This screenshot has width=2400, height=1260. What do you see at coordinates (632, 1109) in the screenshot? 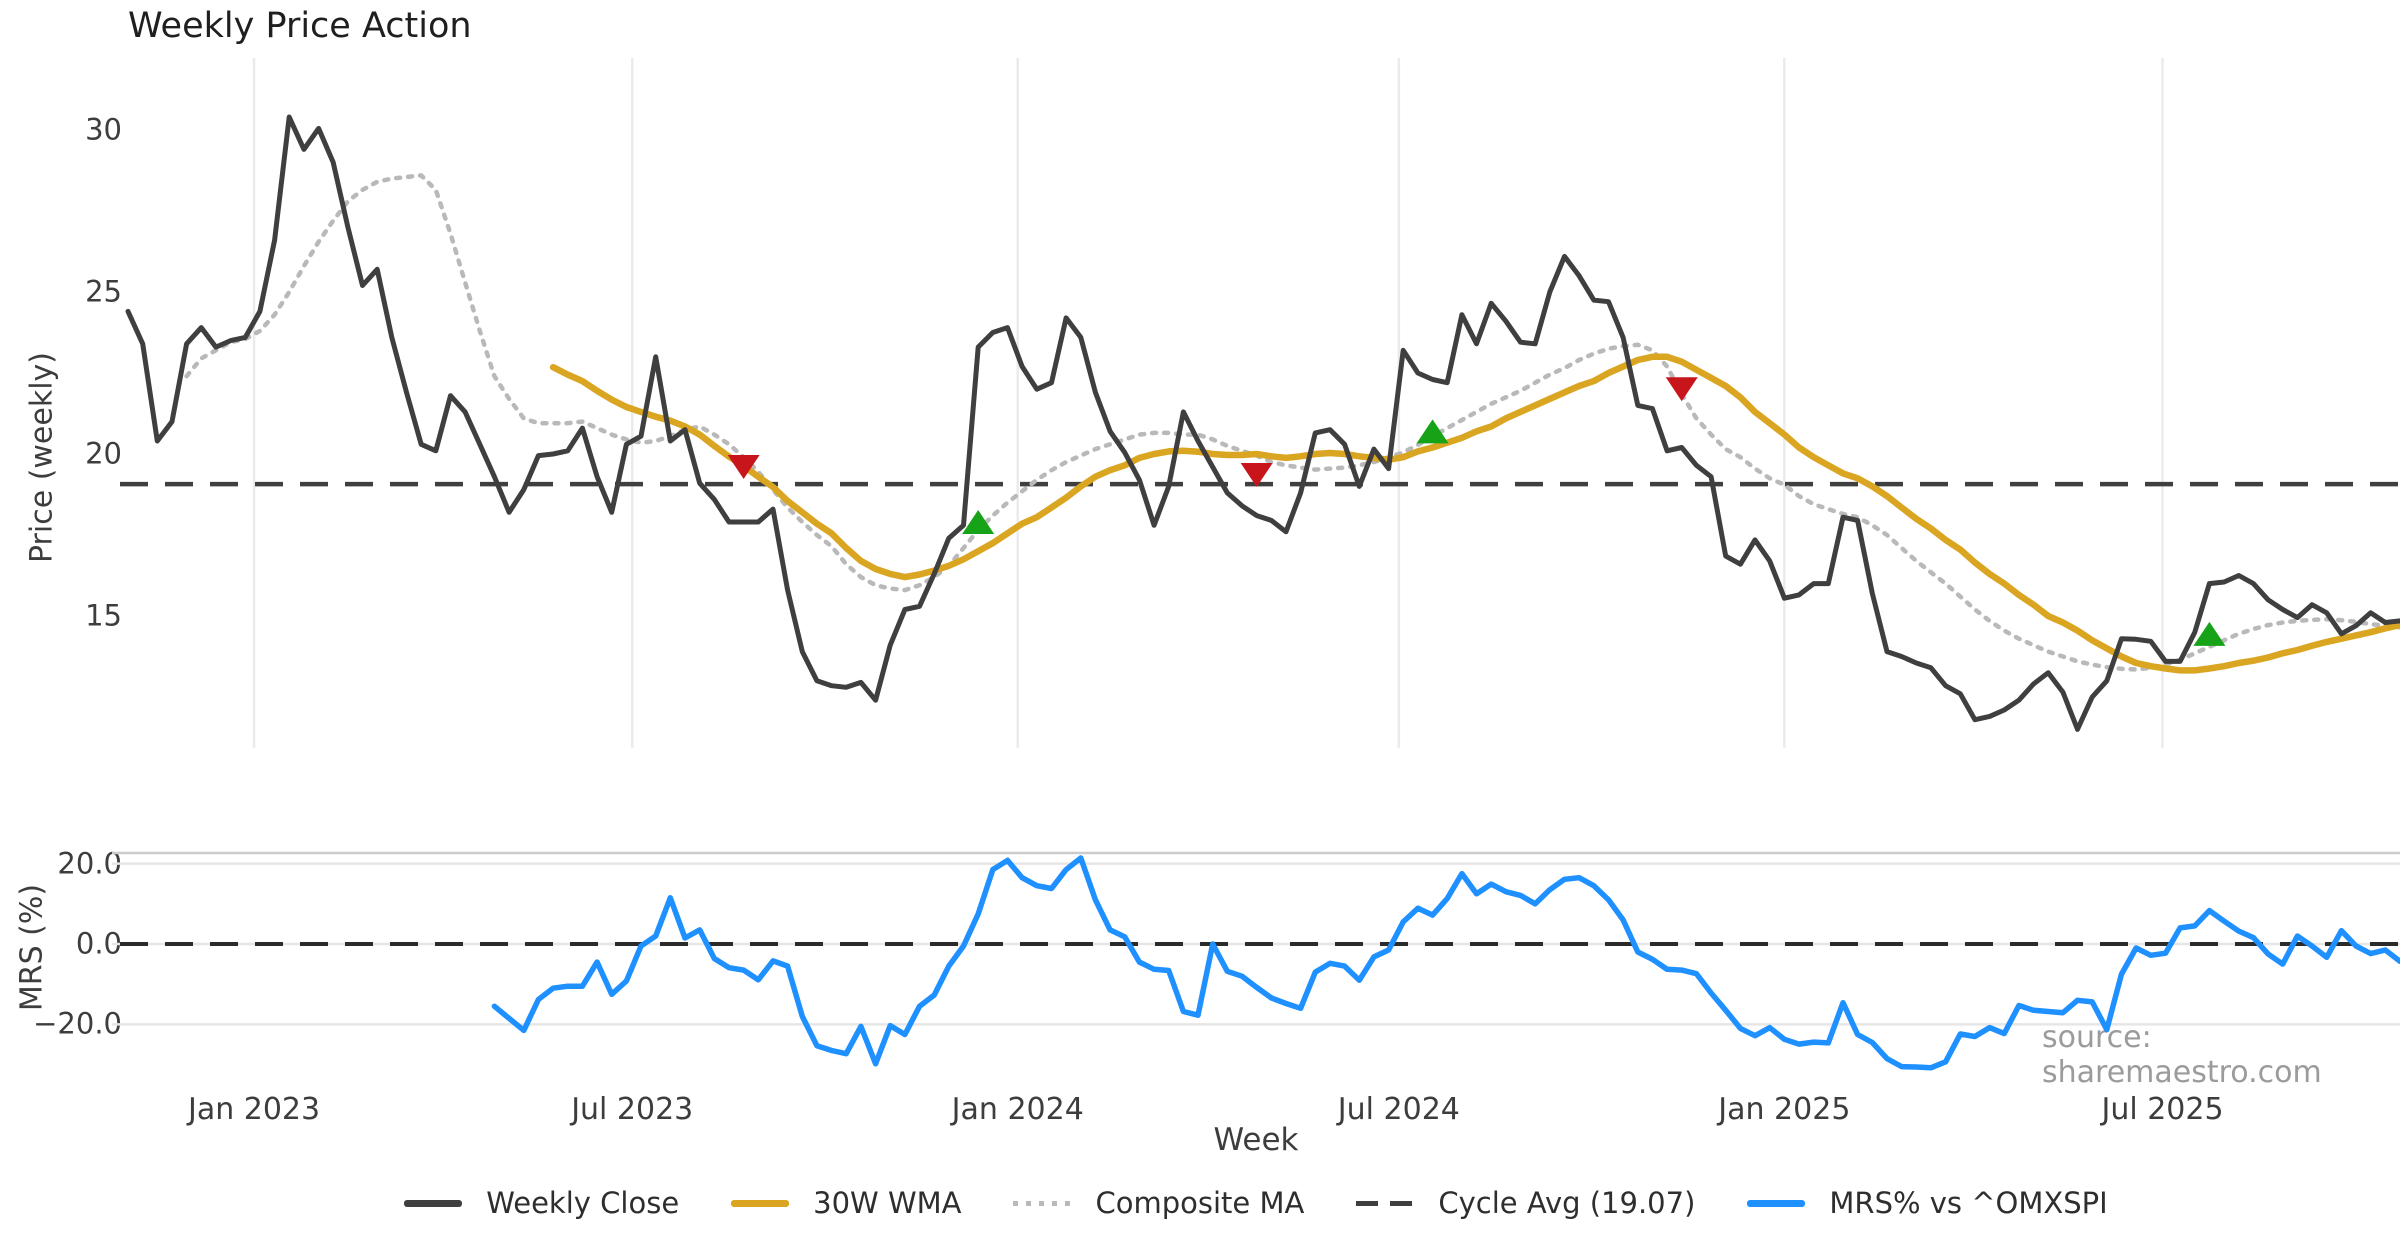
I see `x-tick: Jul 2023` at bounding box center [632, 1109].